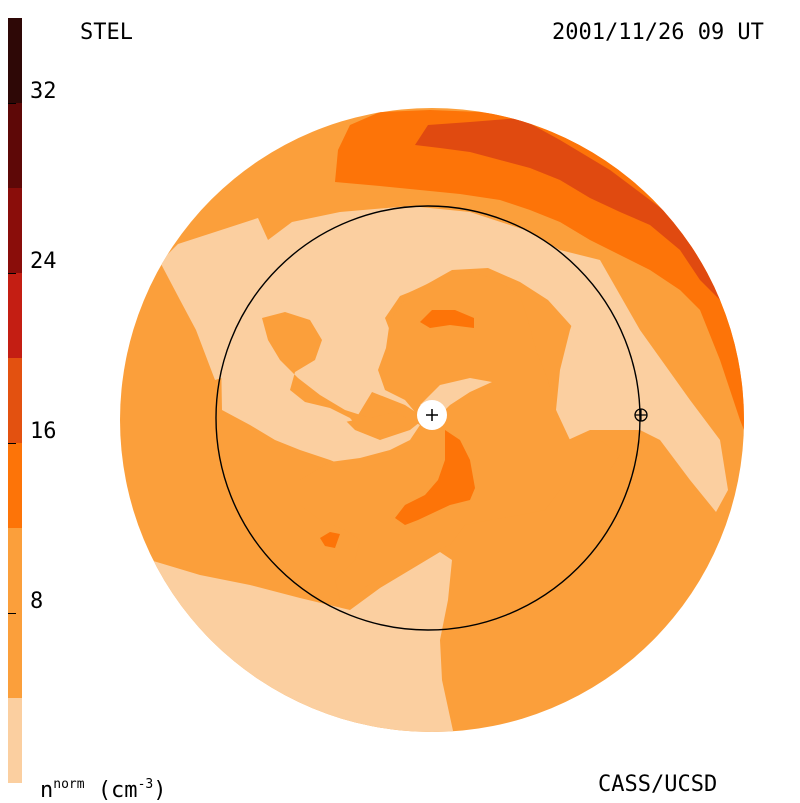 Image resolution: width=800 pixels, height=803 pixels. Describe the element at coordinates (43, 91) in the screenshot. I see `colorbar-tick-label: 32` at that location.